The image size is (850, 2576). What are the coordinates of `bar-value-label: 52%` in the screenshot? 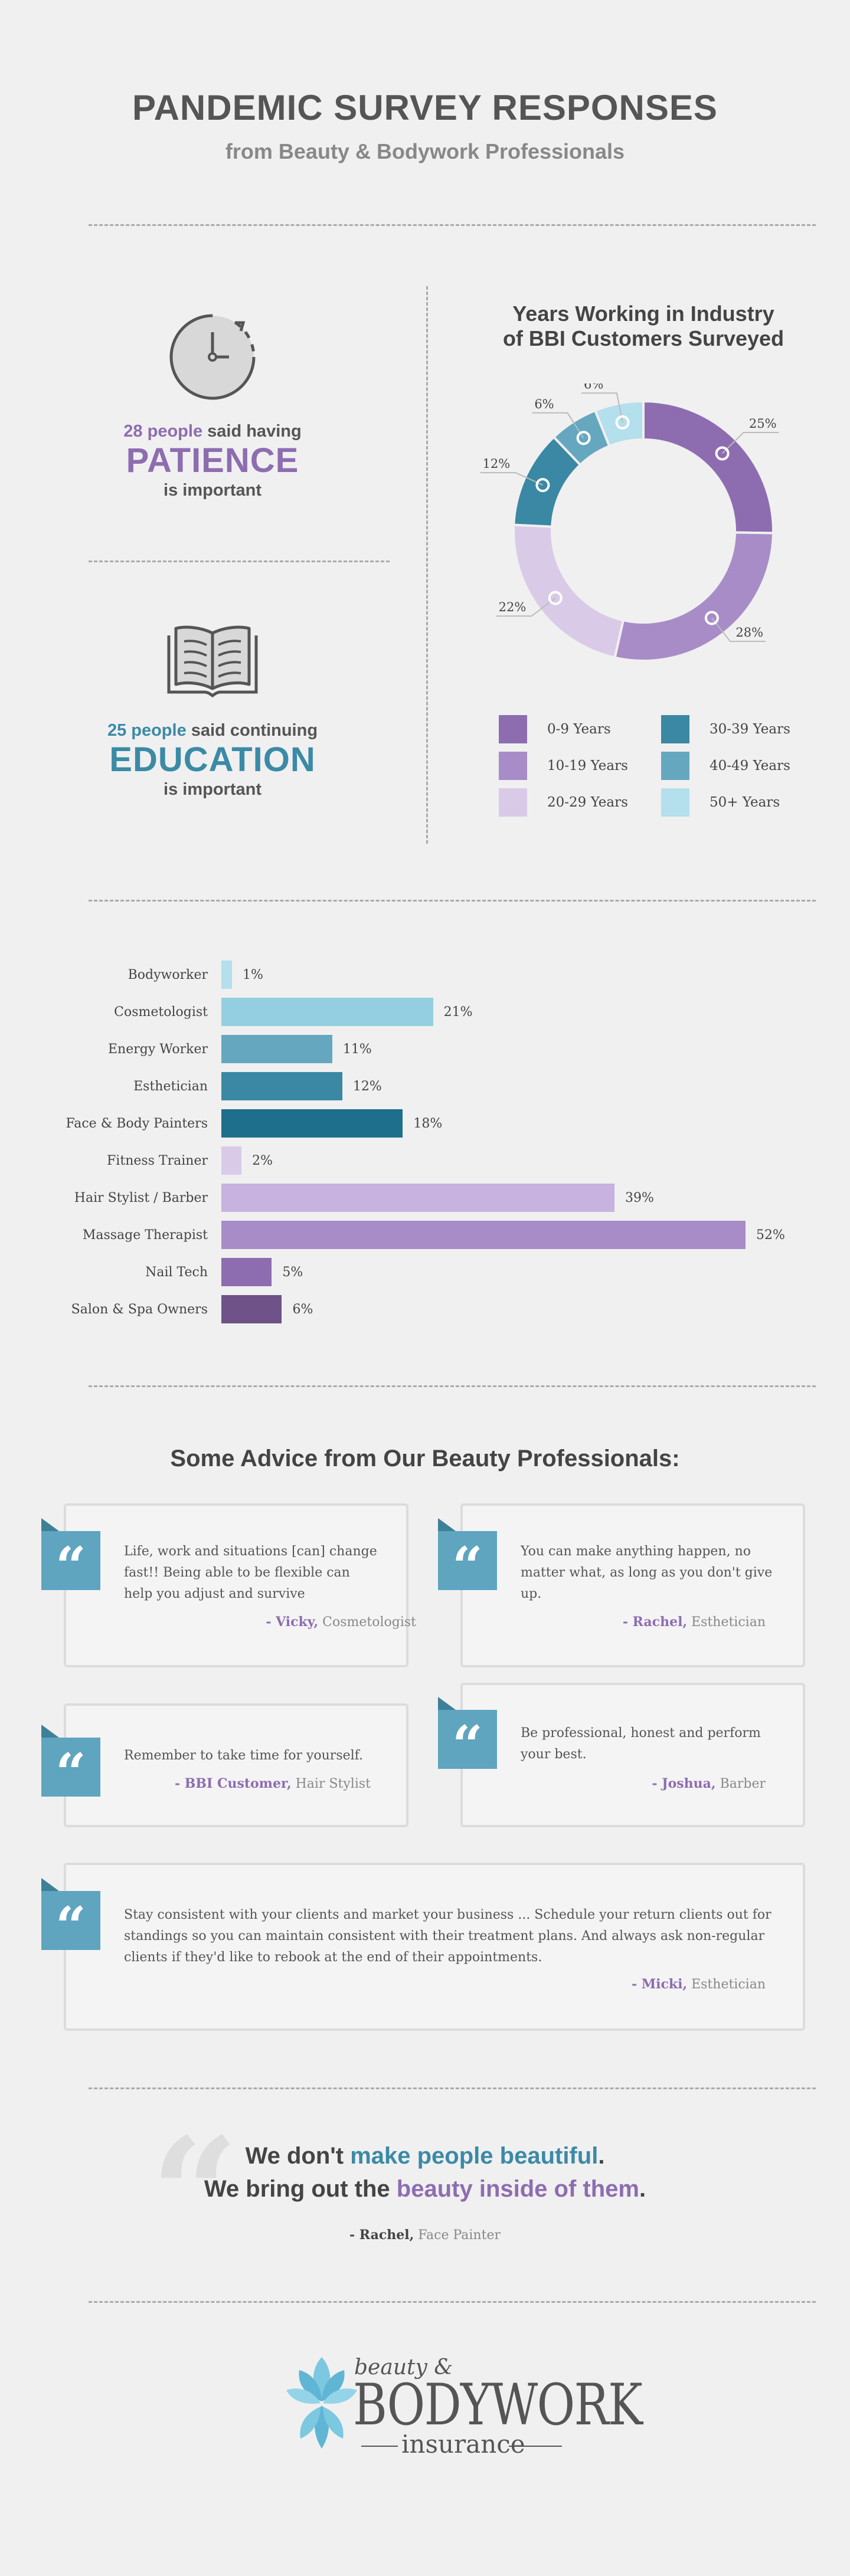 It's located at (770, 1235).